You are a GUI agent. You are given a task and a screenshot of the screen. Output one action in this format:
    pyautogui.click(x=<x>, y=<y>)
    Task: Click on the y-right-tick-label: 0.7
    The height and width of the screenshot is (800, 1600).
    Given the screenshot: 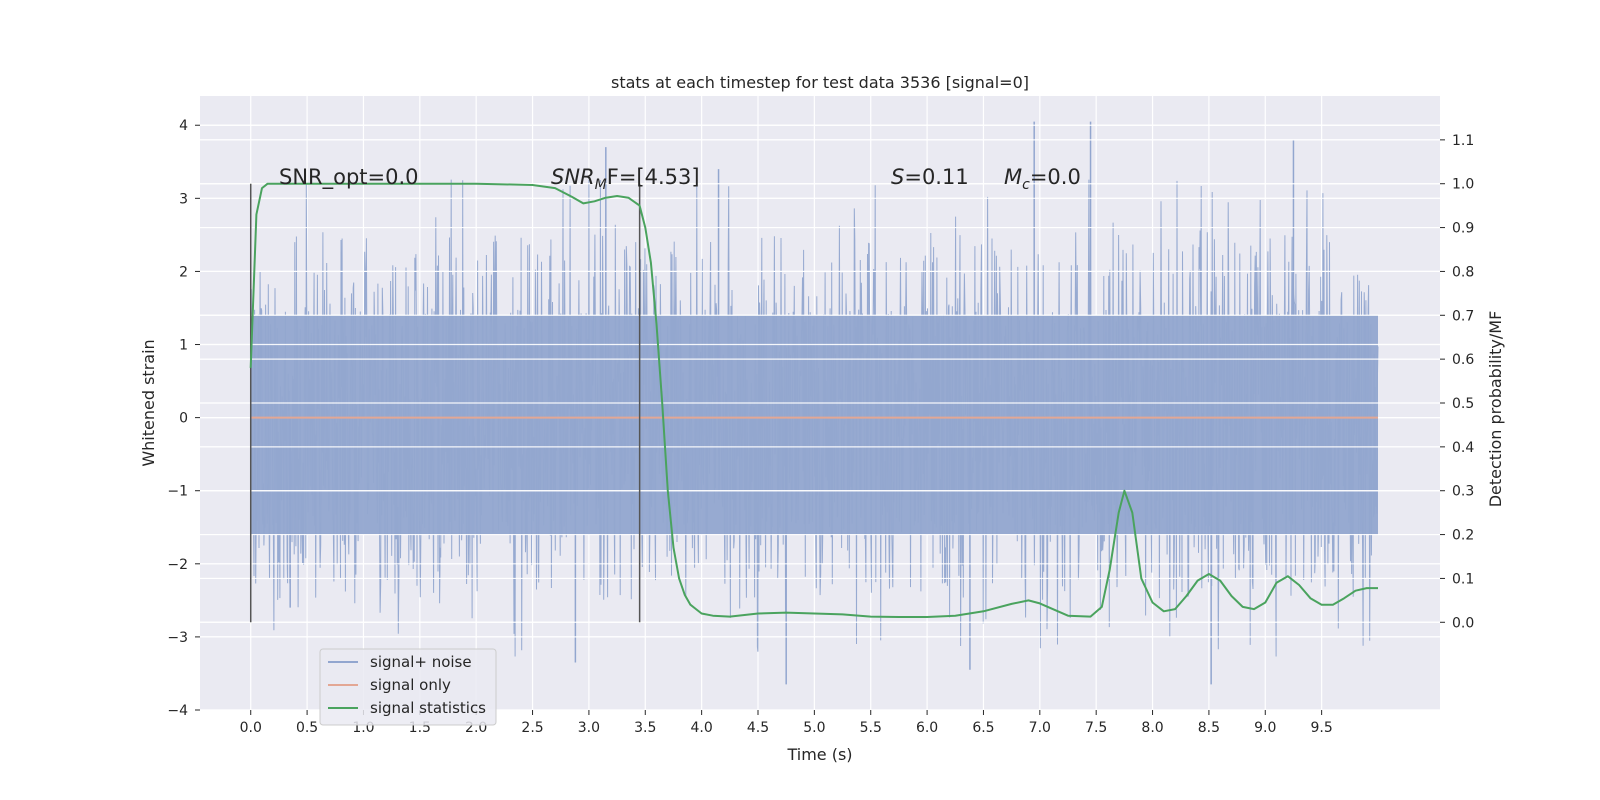 What is the action you would take?
    pyautogui.click(x=1463, y=316)
    